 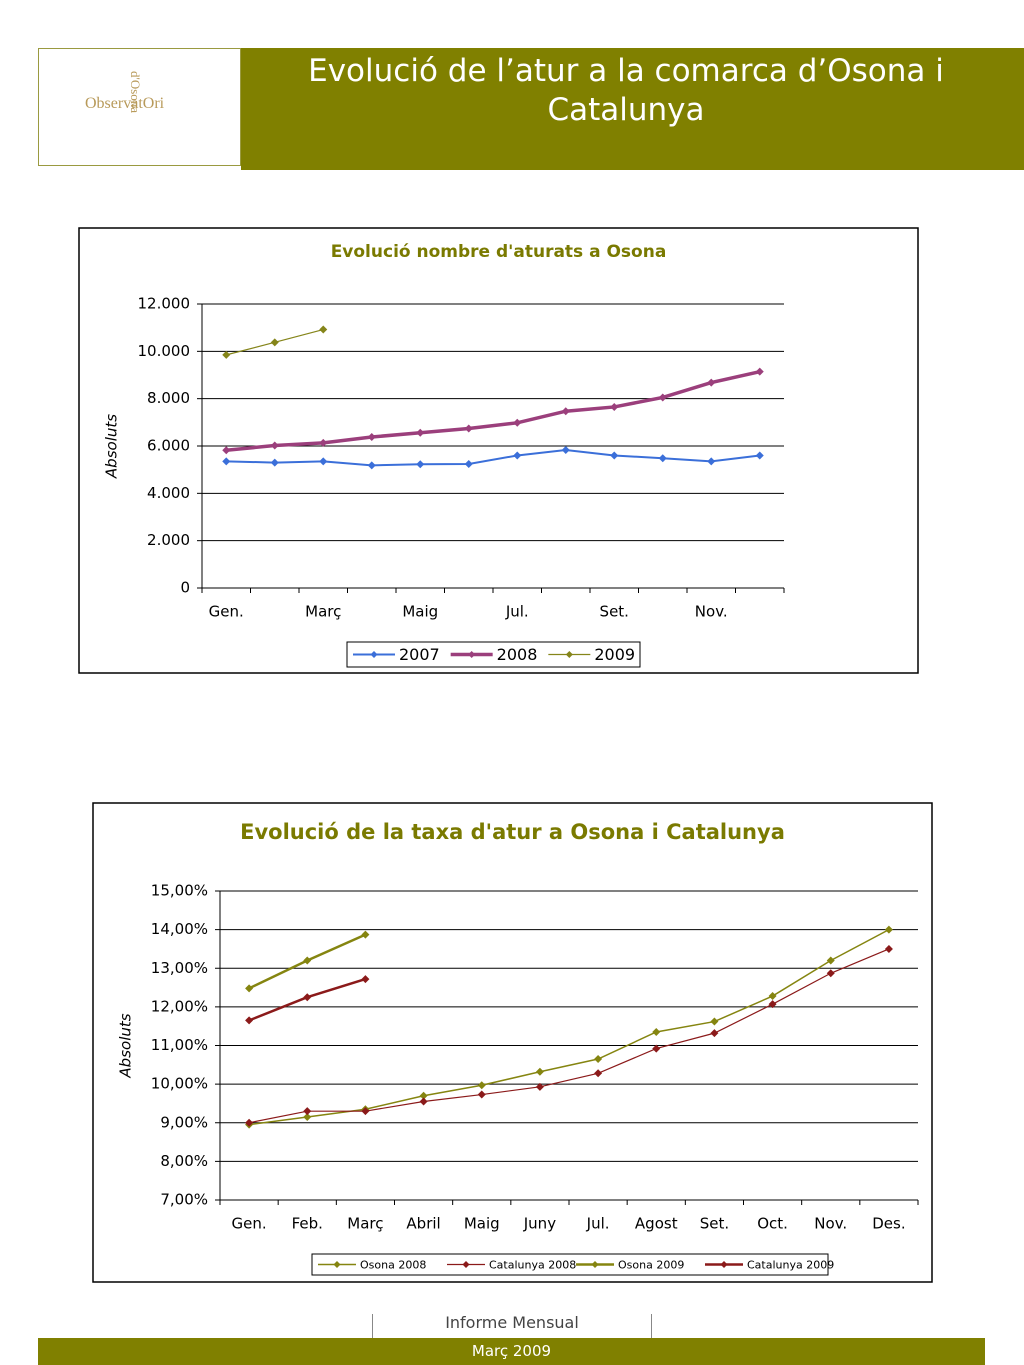 I want to click on y-tick-label: 2.000, so click(x=168, y=540).